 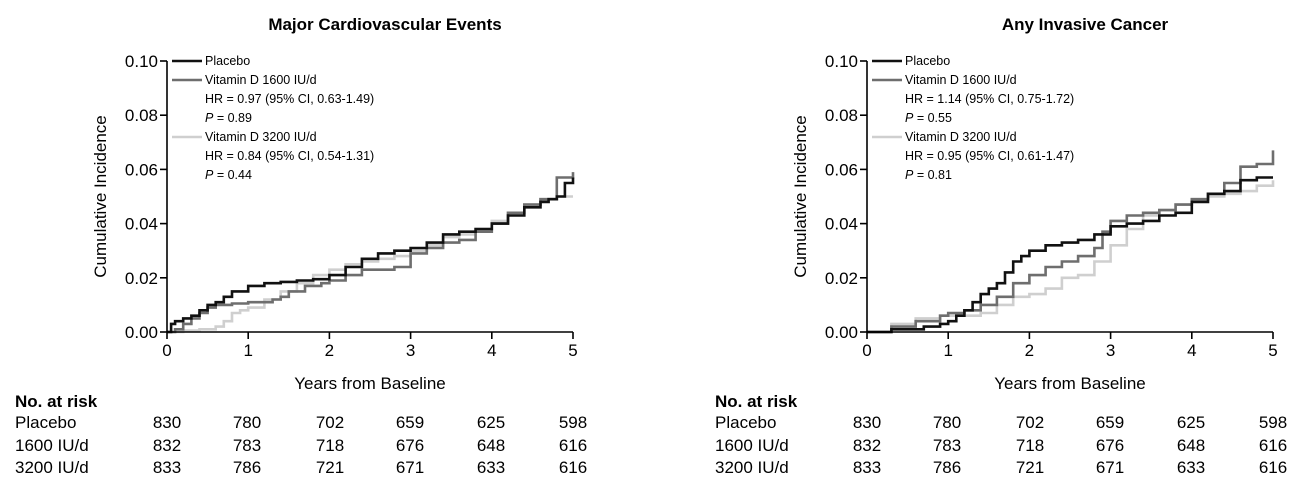 What do you see at coordinates (228, 118) in the screenshot?
I see `legend-stat: P = 0.89` at bounding box center [228, 118].